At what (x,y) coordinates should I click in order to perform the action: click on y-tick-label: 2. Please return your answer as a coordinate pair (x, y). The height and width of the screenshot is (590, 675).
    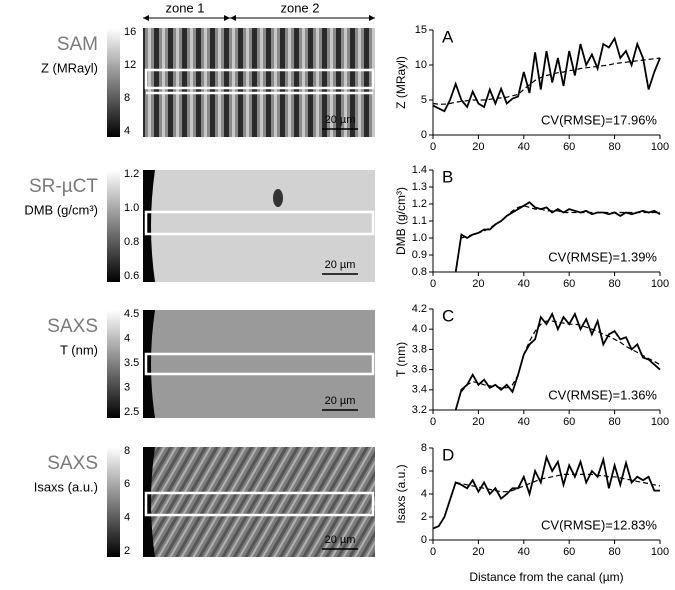
    Looking at the image, I should click on (424, 517).